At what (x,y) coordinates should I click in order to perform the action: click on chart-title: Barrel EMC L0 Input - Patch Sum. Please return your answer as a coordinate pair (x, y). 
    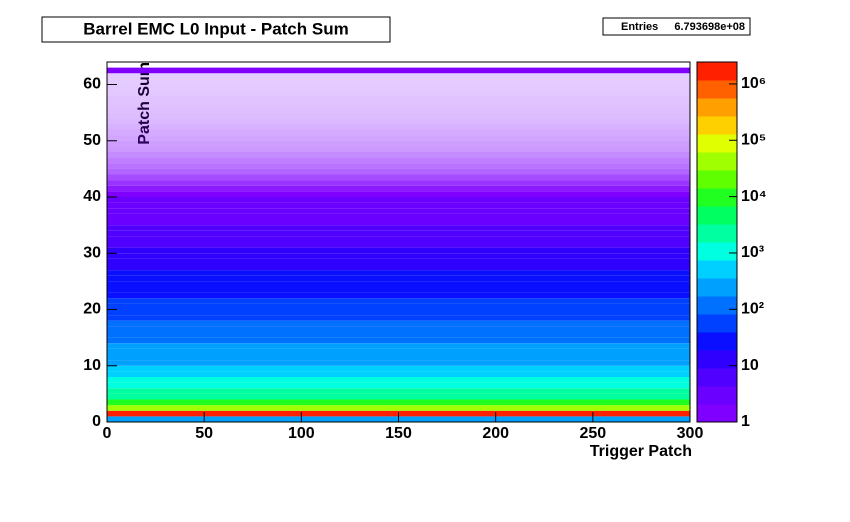
    Looking at the image, I should click on (215, 28).